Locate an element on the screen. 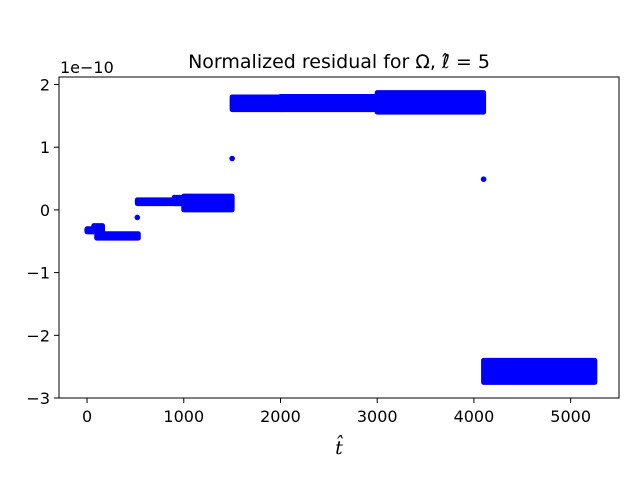 Image resolution: width=640 pixels, height=480 pixels. y-axis-ticks: −3 −2 −1 0 1 2 is located at coordinates (42, 242).